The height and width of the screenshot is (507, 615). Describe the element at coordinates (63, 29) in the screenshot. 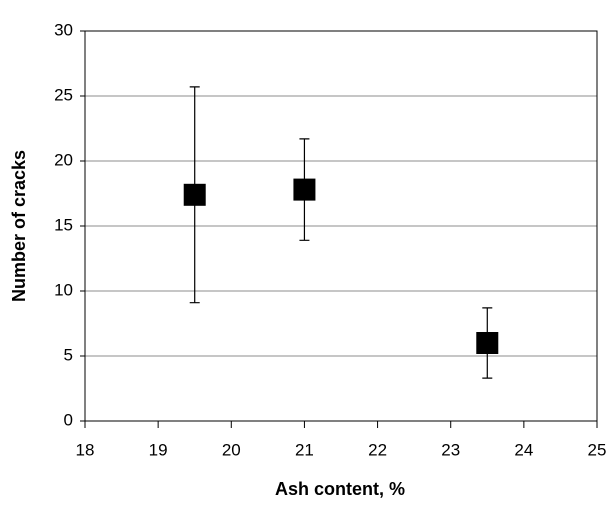

I see `y-tick-label: 30` at that location.